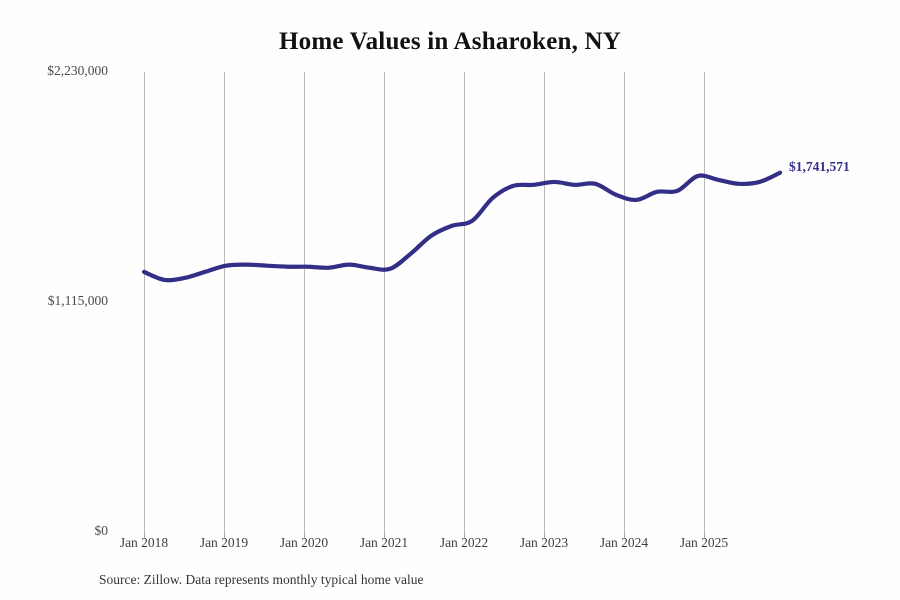 The width and height of the screenshot is (900, 600). Describe the element at coordinates (704, 542) in the screenshot. I see `x-axis-tick-label-jan-2025: Jan 2025` at that location.